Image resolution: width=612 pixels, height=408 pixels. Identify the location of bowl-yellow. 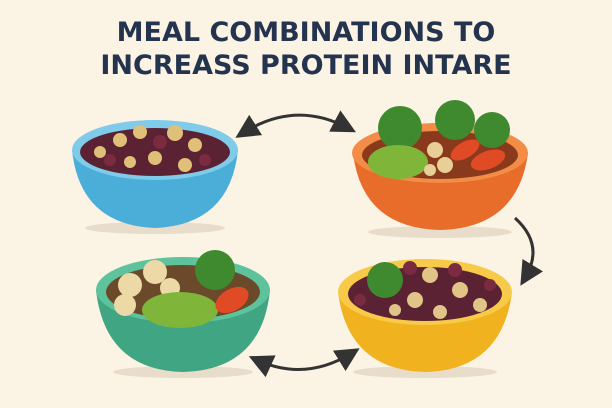
(425, 318).